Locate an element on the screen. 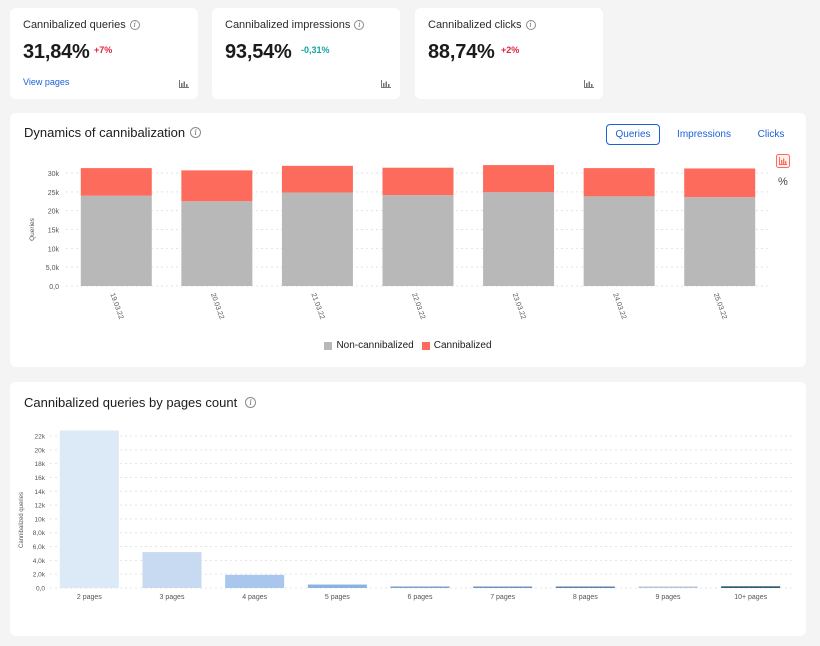 The image size is (820, 646). y-axis-label: Queries is located at coordinates (32, 229).